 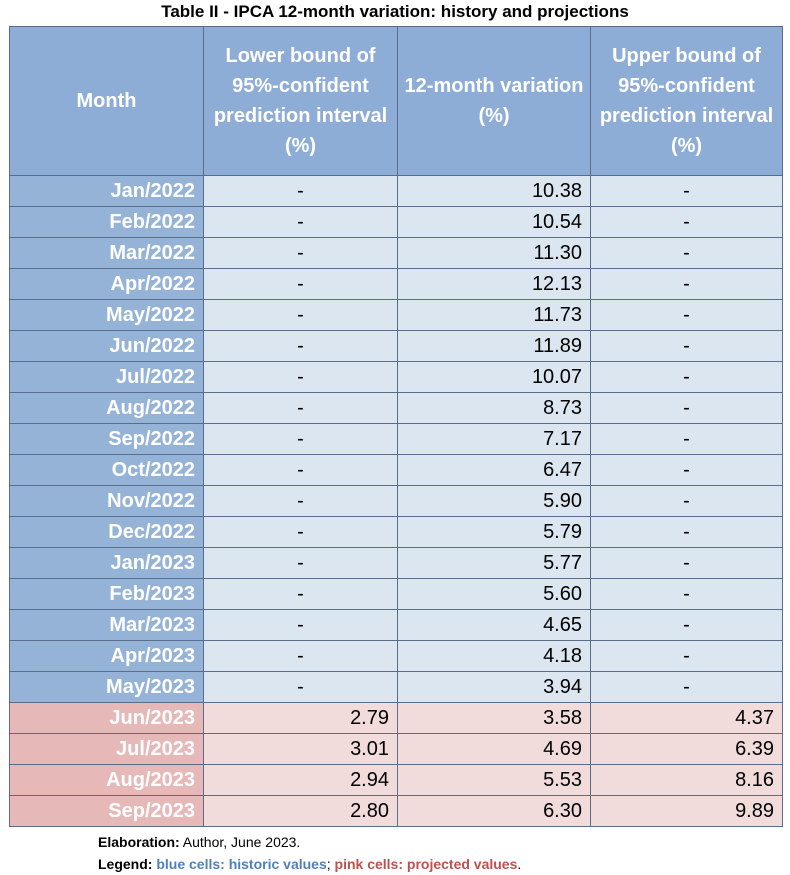 What do you see at coordinates (686, 718) in the screenshot?
I see `upper-bound-cell: 4.37` at bounding box center [686, 718].